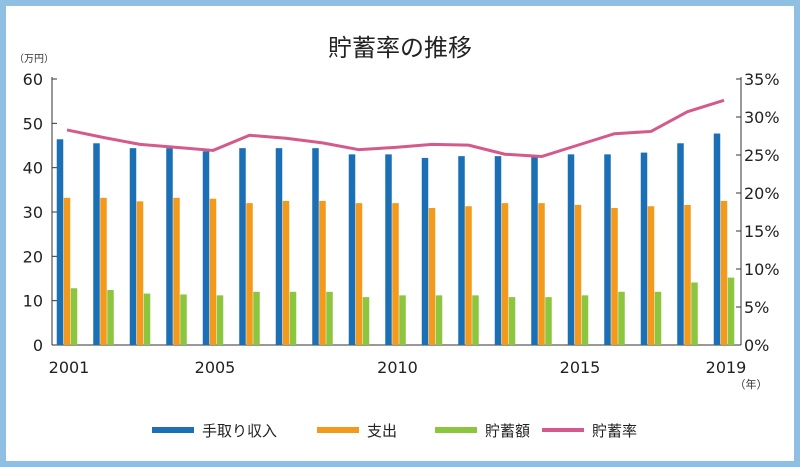 Image resolution: width=800 pixels, height=467 pixels. Describe the element at coordinates (215, 367) in the screenshot. I see `x-tick-label: 2005` at that location.